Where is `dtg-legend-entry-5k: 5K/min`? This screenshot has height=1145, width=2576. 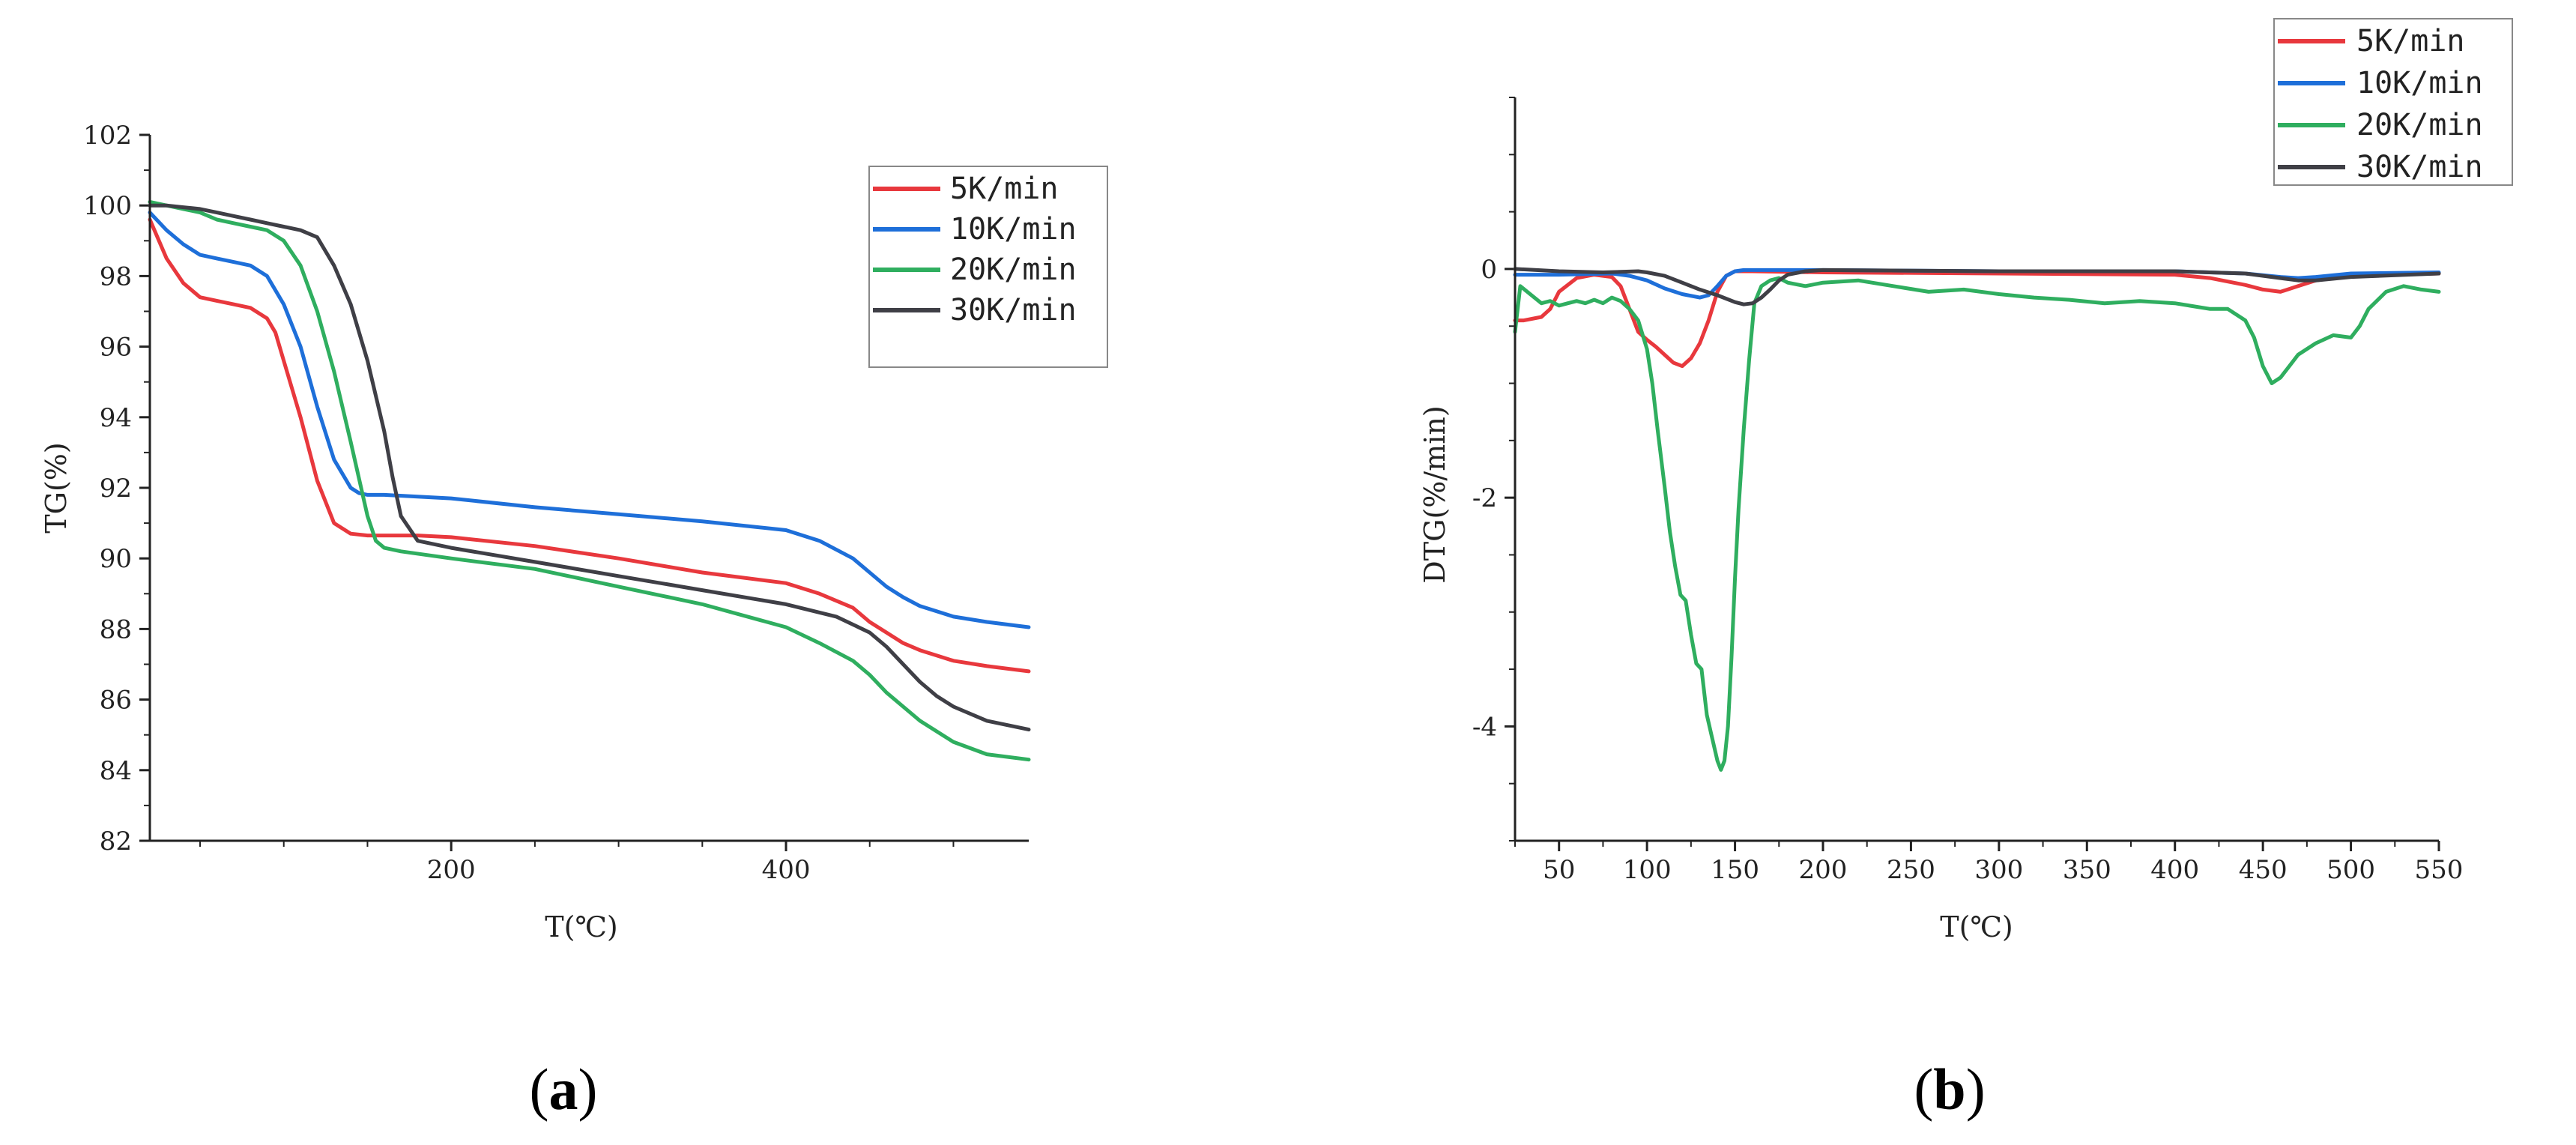 dtg-legend-entry-5k: 5K/min is located at coordinates (2371, 41).